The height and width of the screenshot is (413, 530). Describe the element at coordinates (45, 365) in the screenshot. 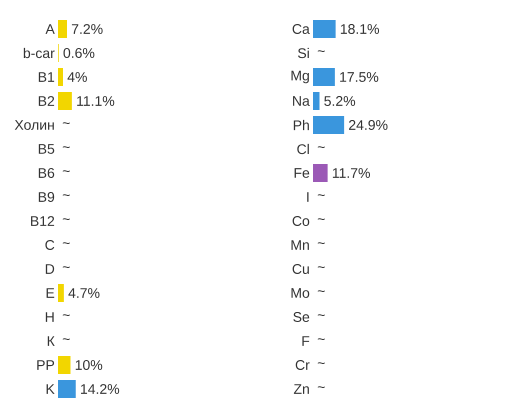

I see `y-tick-label: PP` at that location.